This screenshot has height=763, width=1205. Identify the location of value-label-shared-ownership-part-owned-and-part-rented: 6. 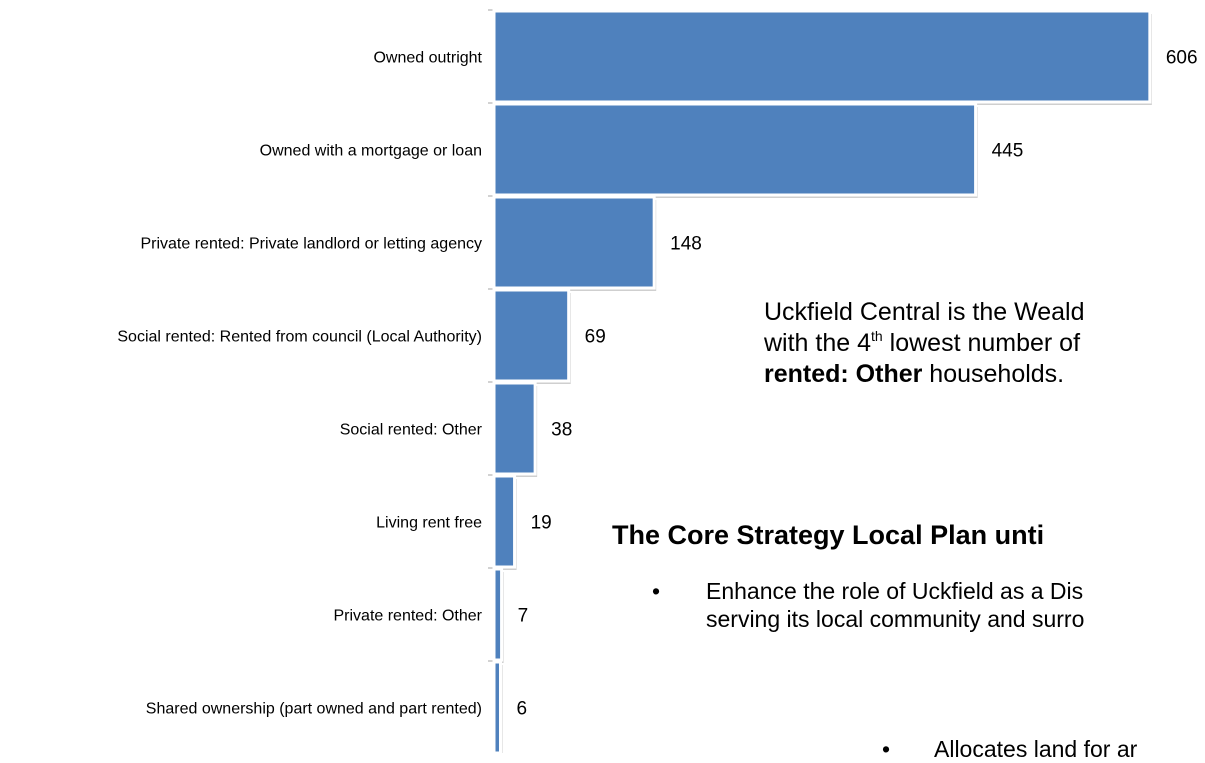
(521, 709).